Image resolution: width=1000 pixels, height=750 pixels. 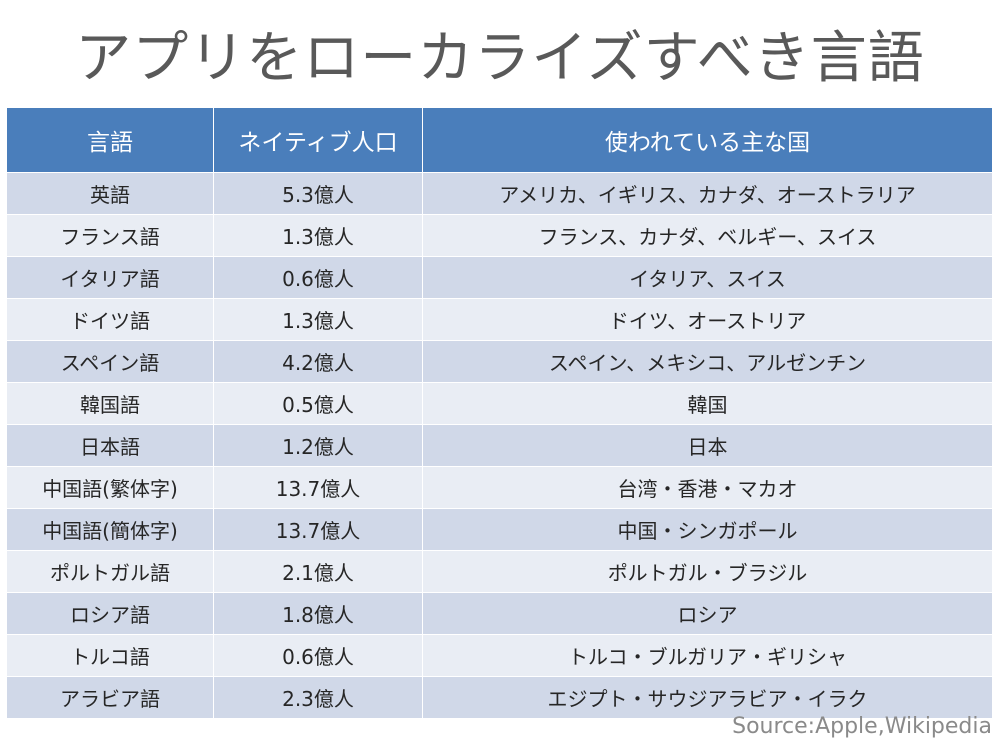 What do you see at coordinates (707, 571) in the screenshot?
I see `cell-main-countries: ポルトガル・ブラジル` at bounding box center [707, 571].